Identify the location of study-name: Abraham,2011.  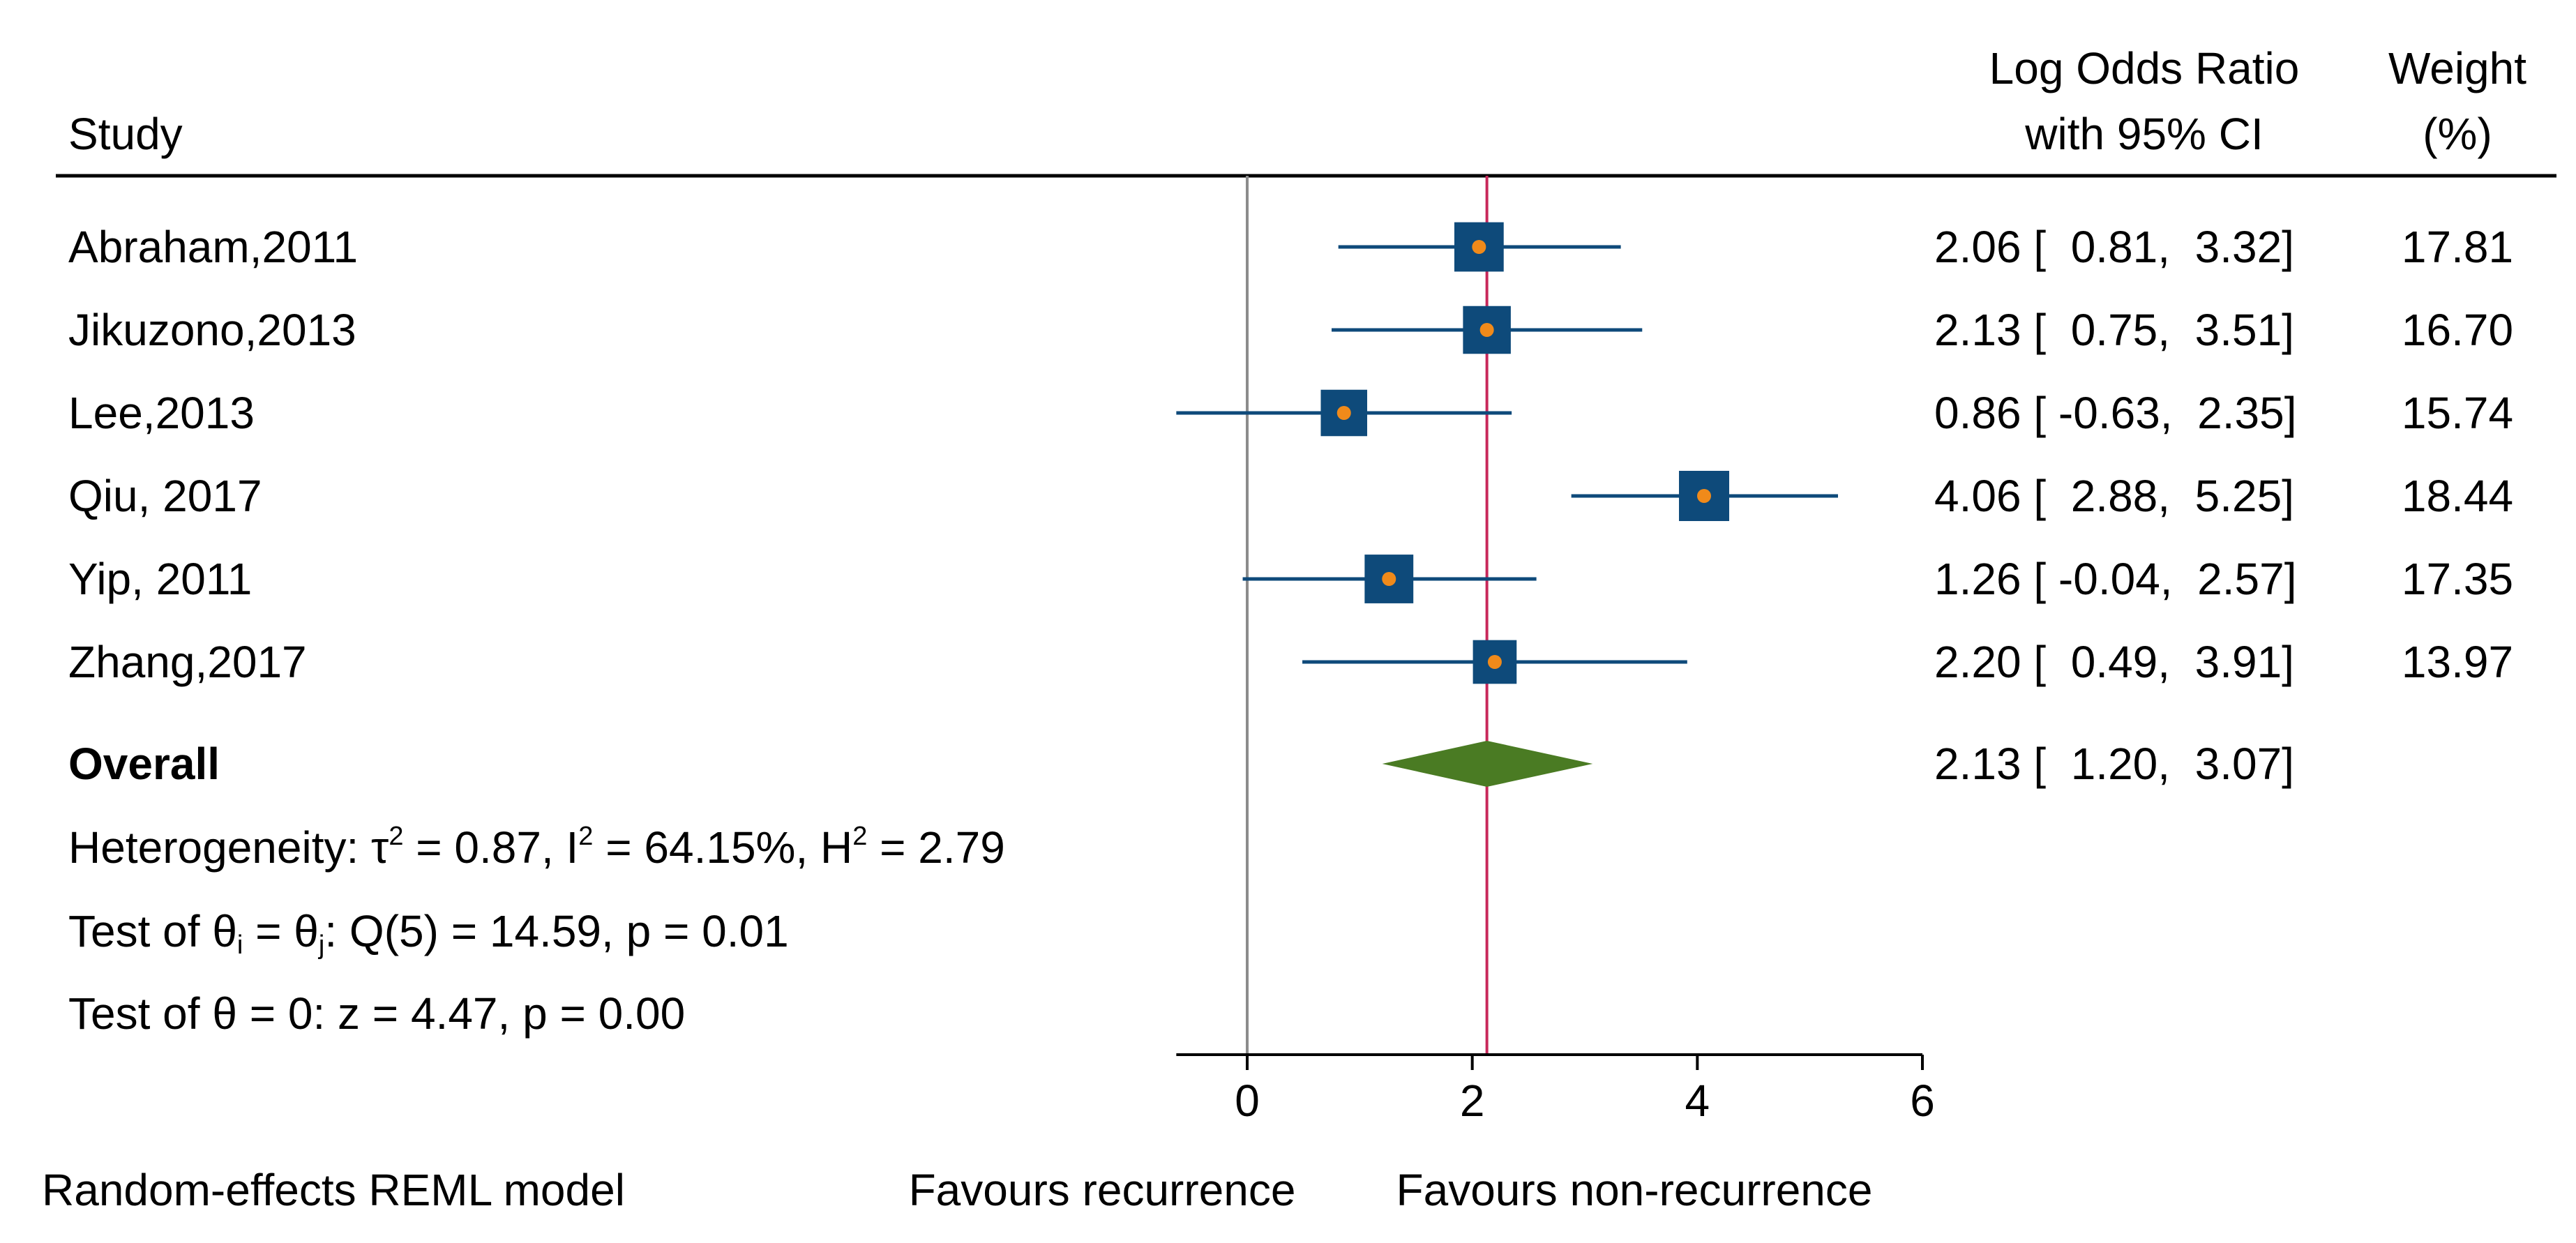
(213, 247).